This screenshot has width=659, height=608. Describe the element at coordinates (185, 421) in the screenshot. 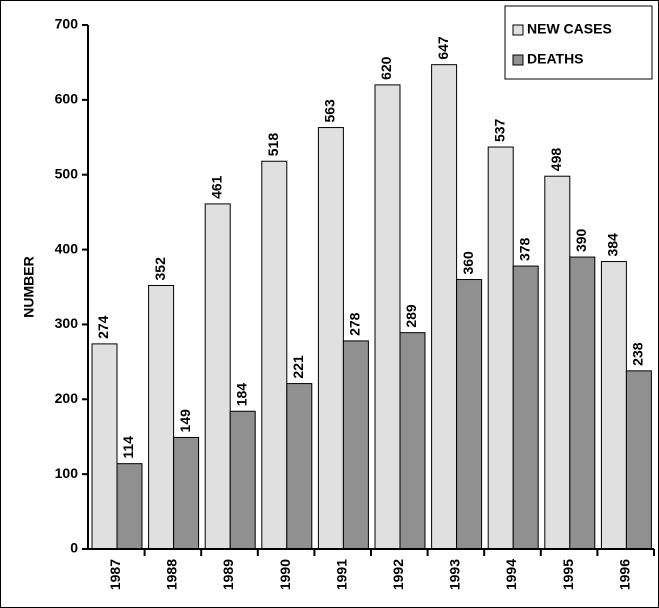

I see `value-label: 149` at that location.